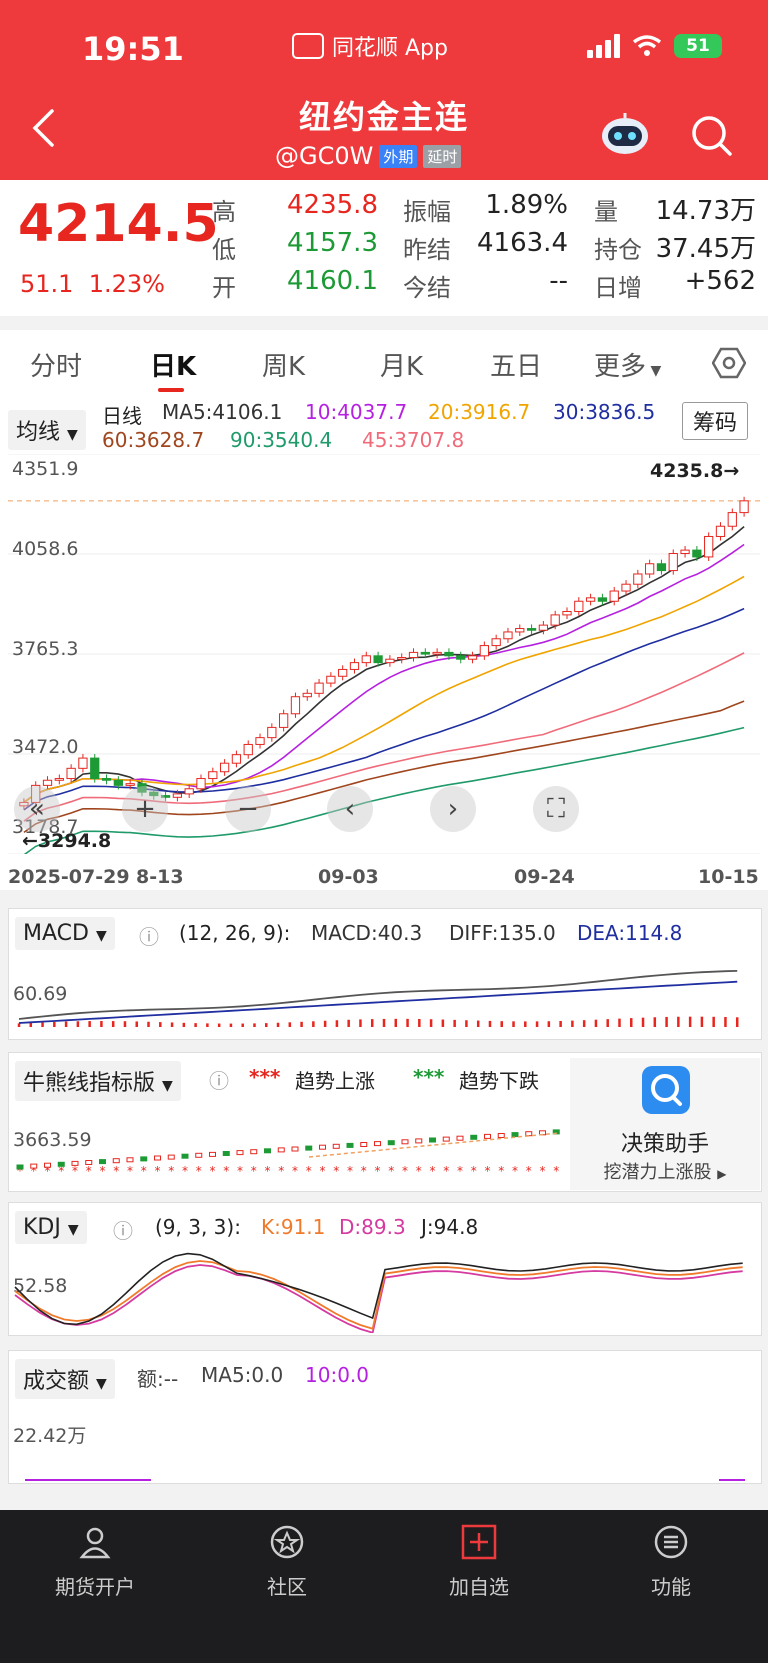 The width and height of the screenshot is (768, 1663). What do you see at coordinates (56, 367) in the screenshot?
I see `tab-intraday: 分时` at bounding box center [56, 367].